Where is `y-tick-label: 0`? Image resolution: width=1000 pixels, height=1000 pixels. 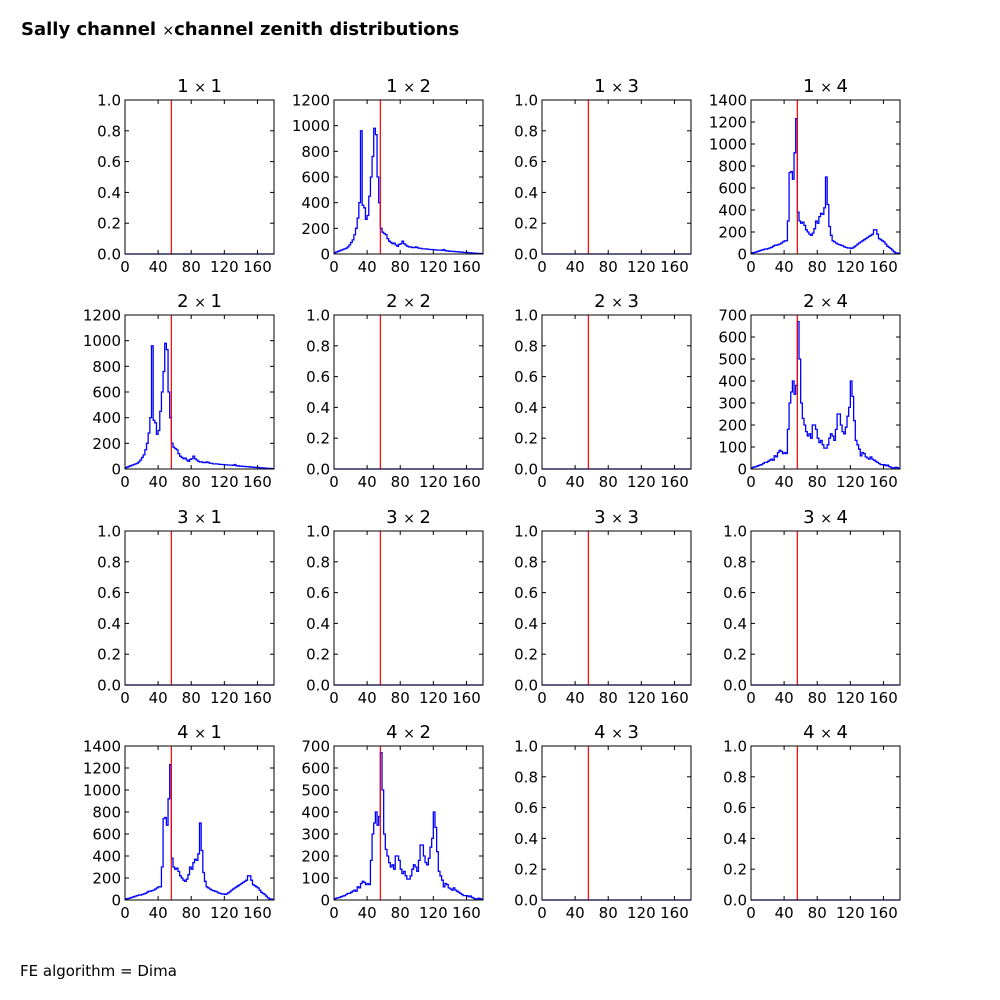 y-tick-label: 0 is located at coordinates (325, 901).